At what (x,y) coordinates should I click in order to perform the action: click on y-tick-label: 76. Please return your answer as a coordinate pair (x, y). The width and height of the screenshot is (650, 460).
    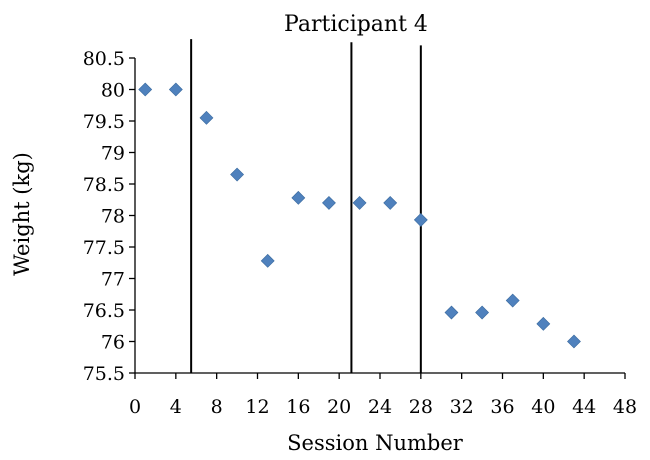
    Looking at the image, I should click on (113, 343).